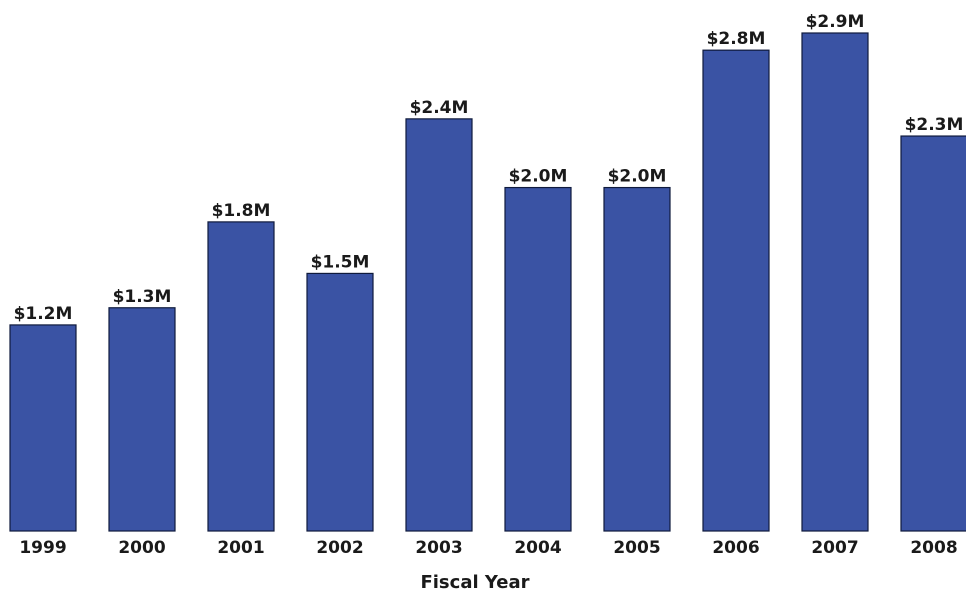  I want to click on value-label-2002: $1.5M, so click(340, 262).